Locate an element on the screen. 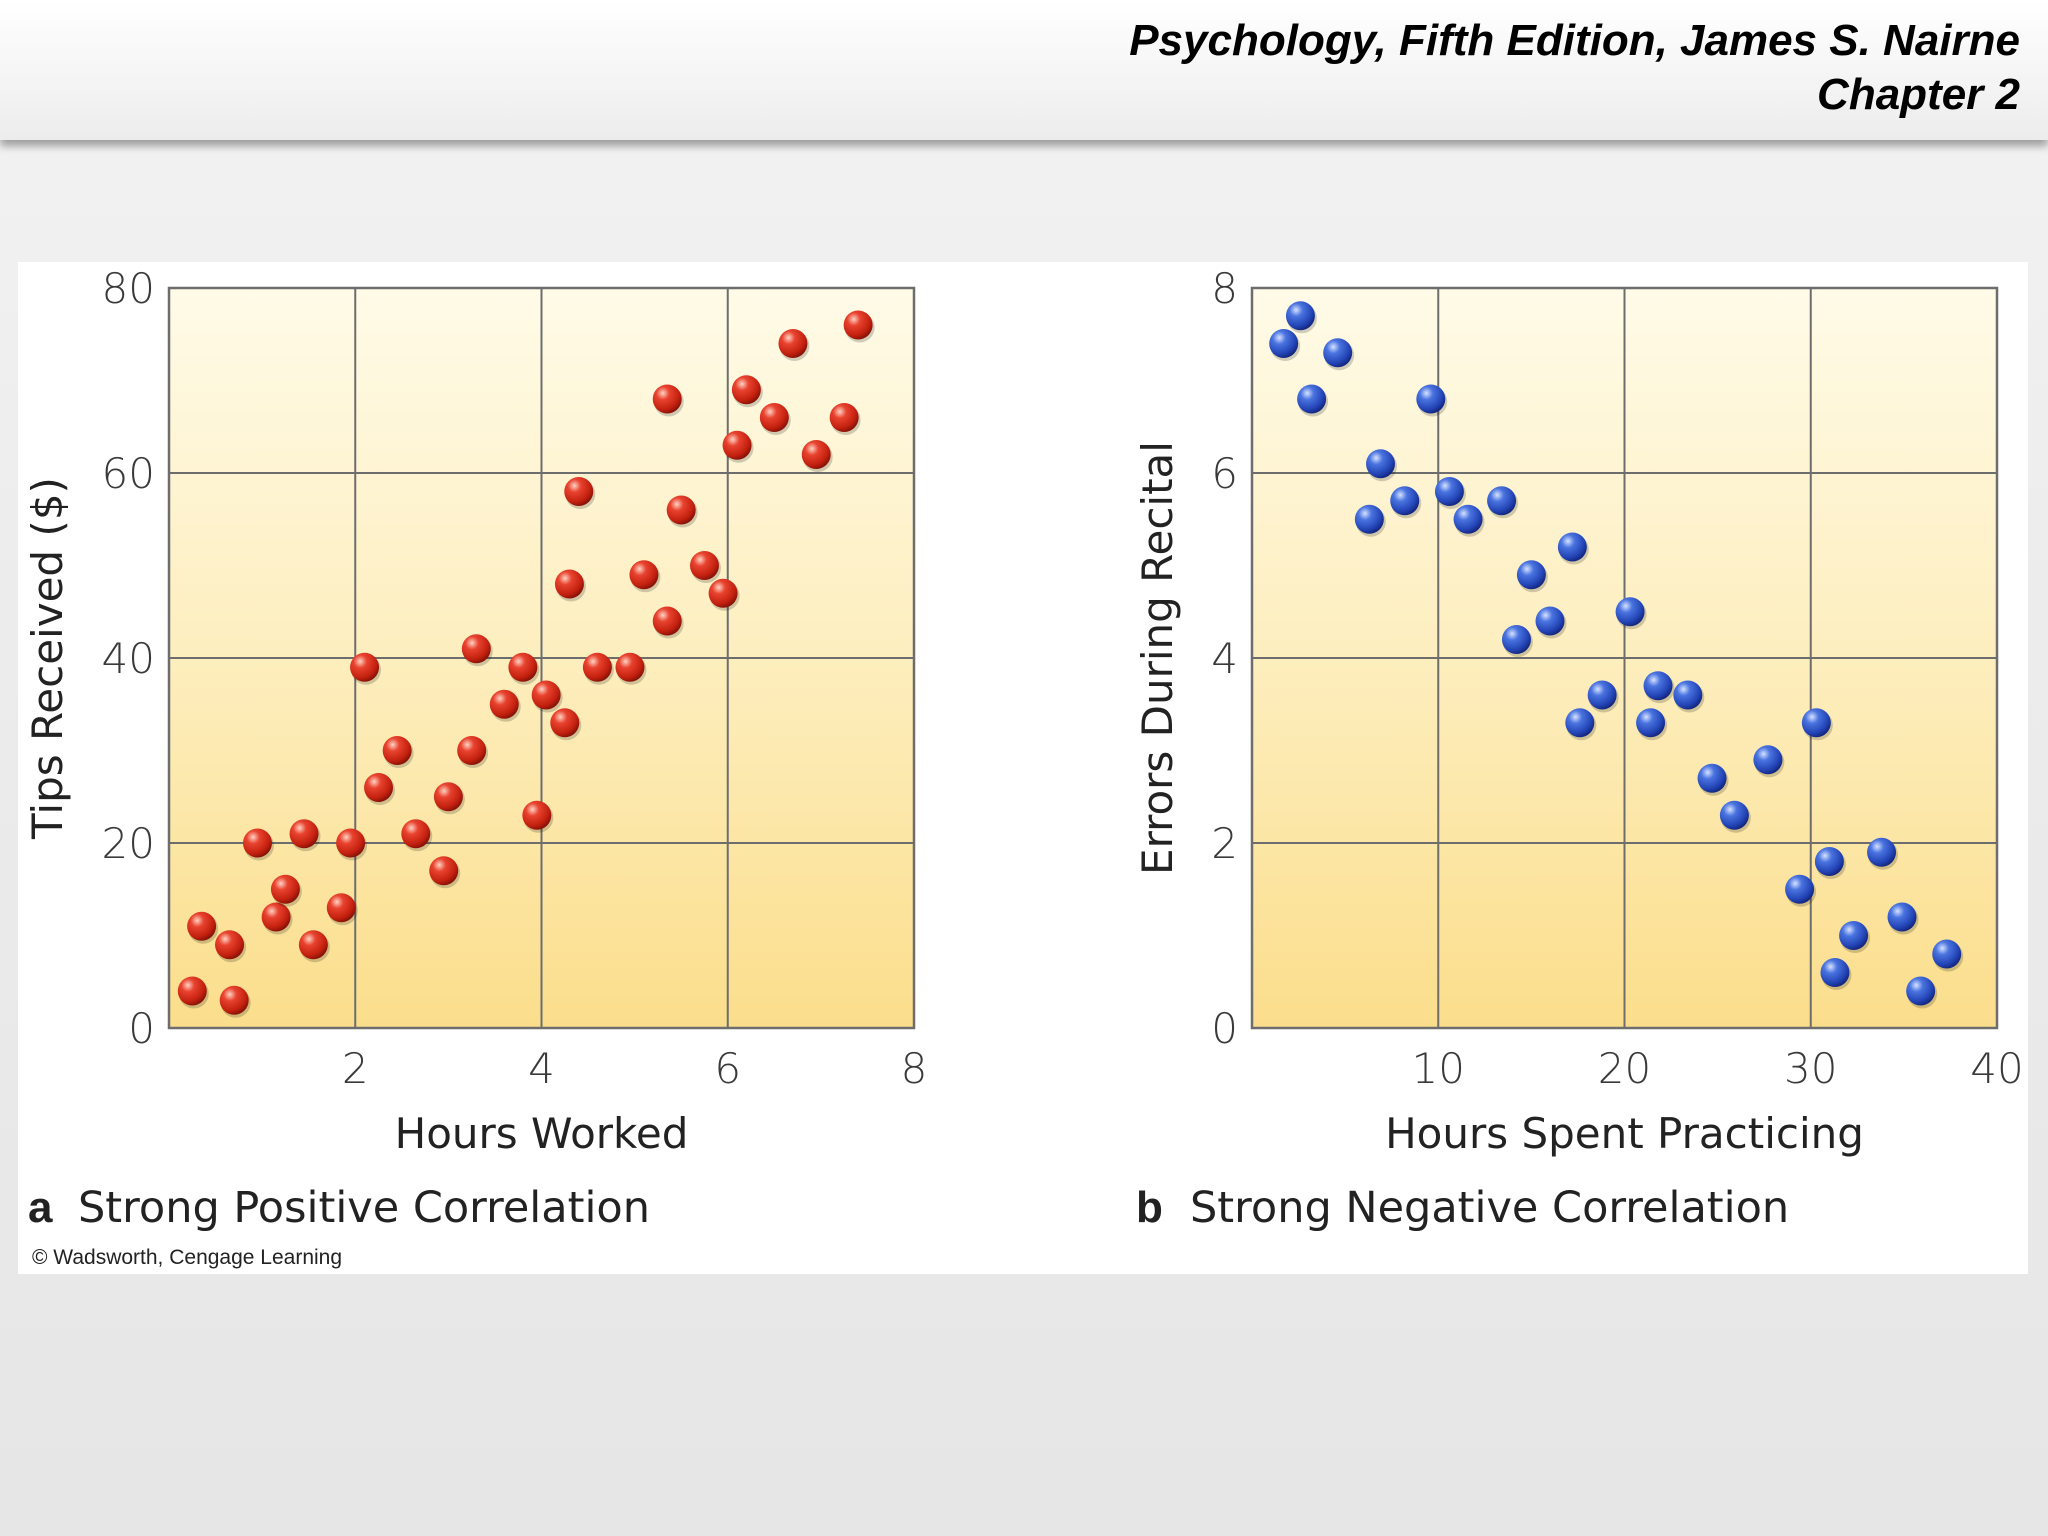 The image size is (2048, 1536). copyright-notice: © Wadsworth, Cengage Learning is located at coordinates (187, 1257).